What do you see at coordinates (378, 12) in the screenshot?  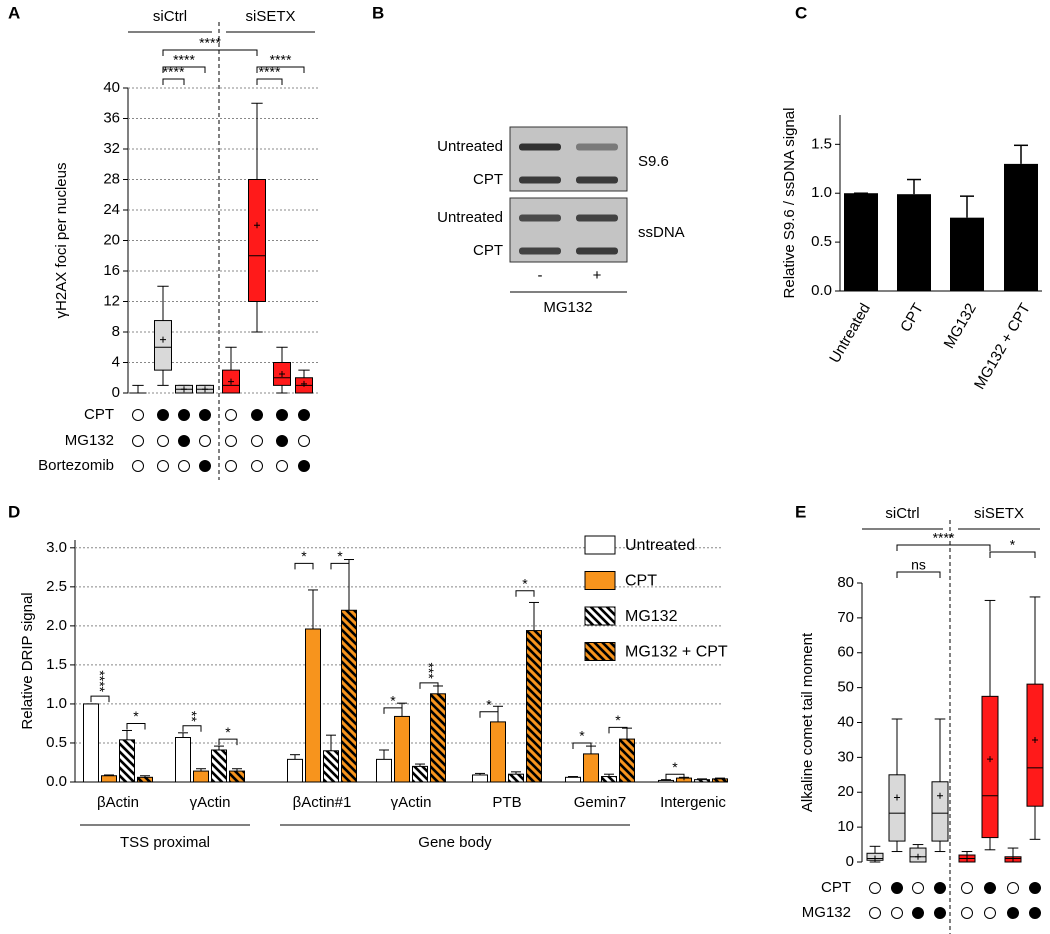 I see `panel-label: B` at bounding box center [378, 12].